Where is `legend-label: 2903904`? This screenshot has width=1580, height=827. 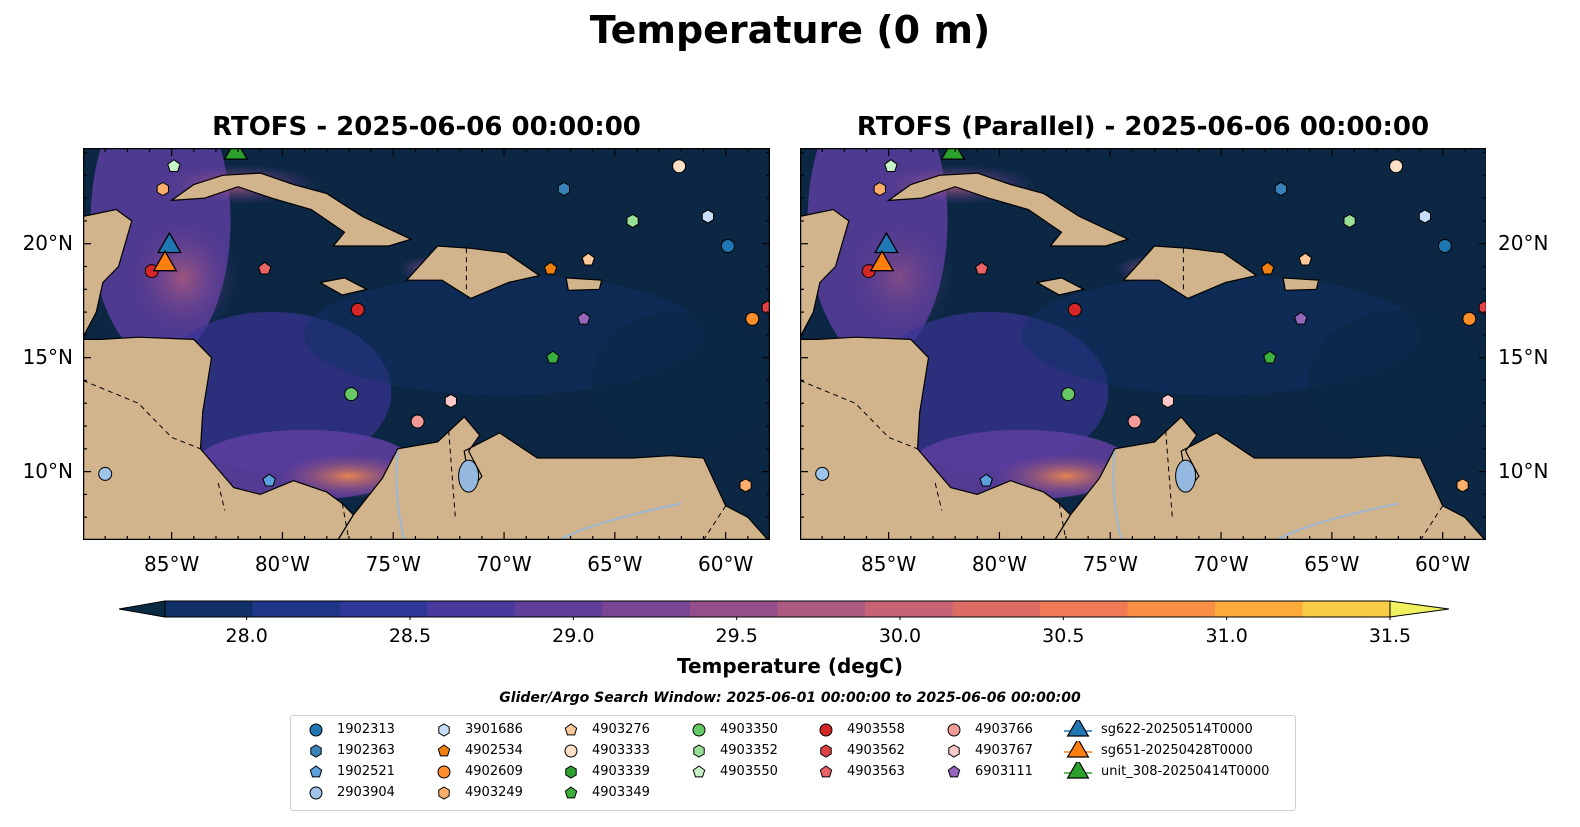
legend-label: 2903904 is located at coordinates (366, 792).